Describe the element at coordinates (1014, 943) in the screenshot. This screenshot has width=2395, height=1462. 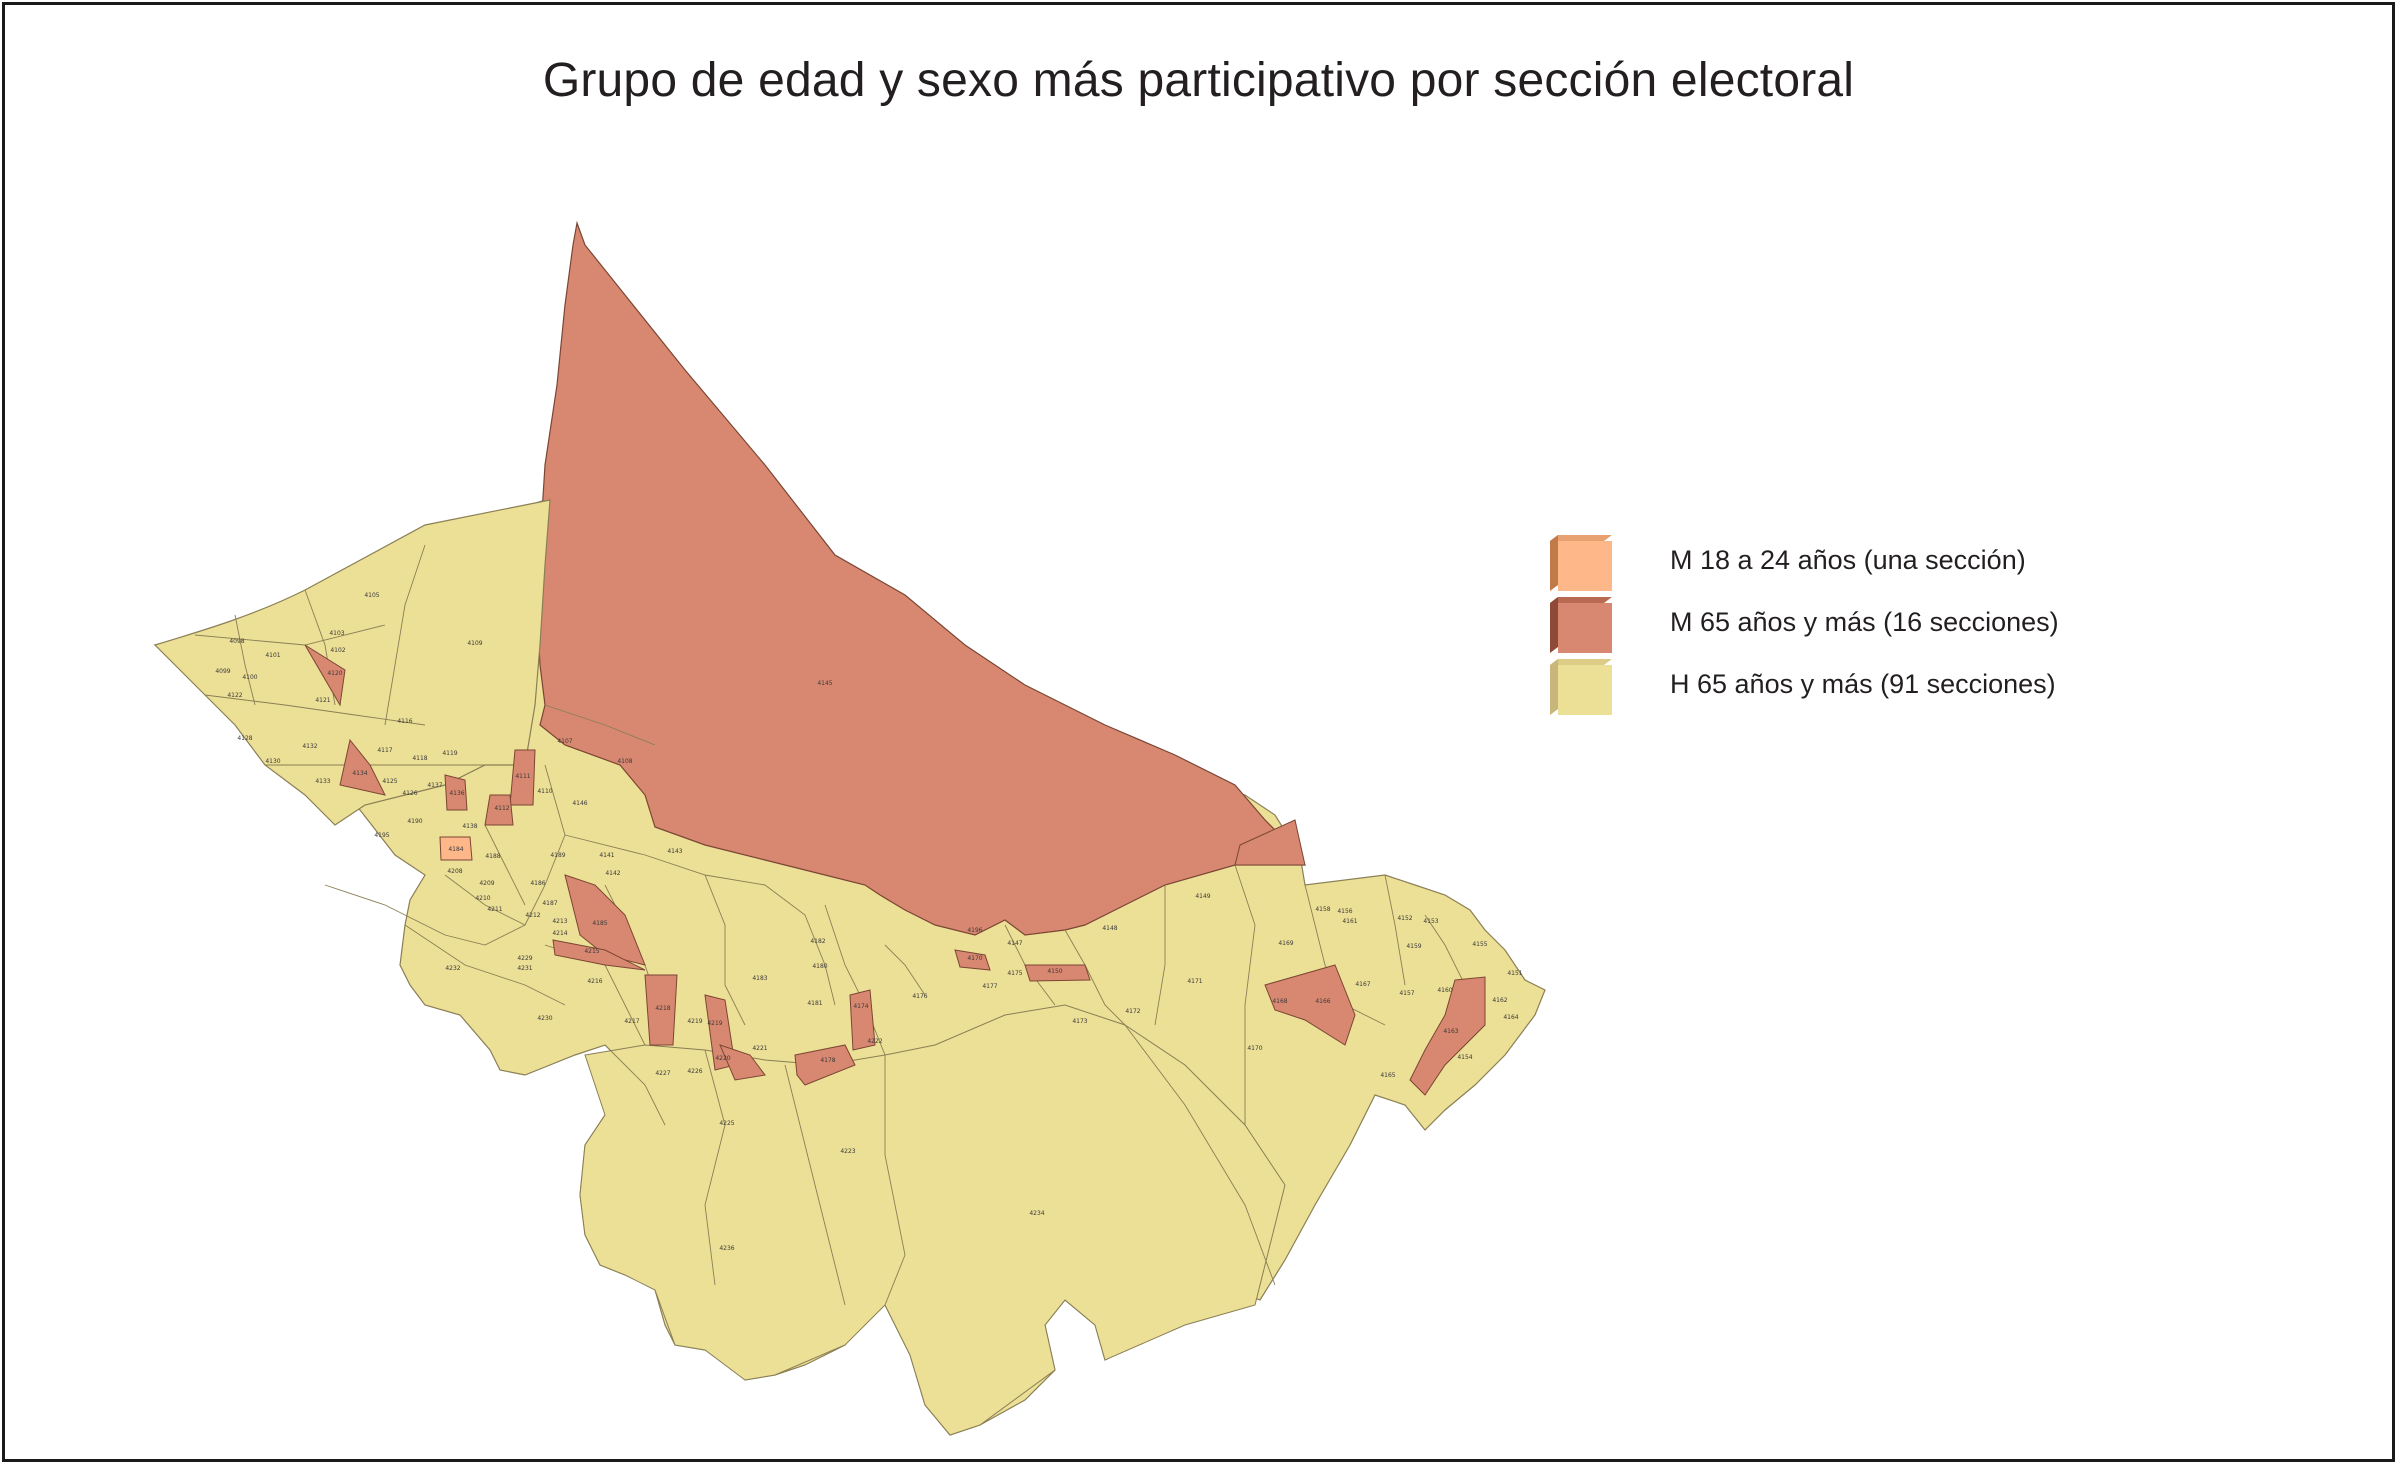
I see `section-label-4147: 4147` at that location.